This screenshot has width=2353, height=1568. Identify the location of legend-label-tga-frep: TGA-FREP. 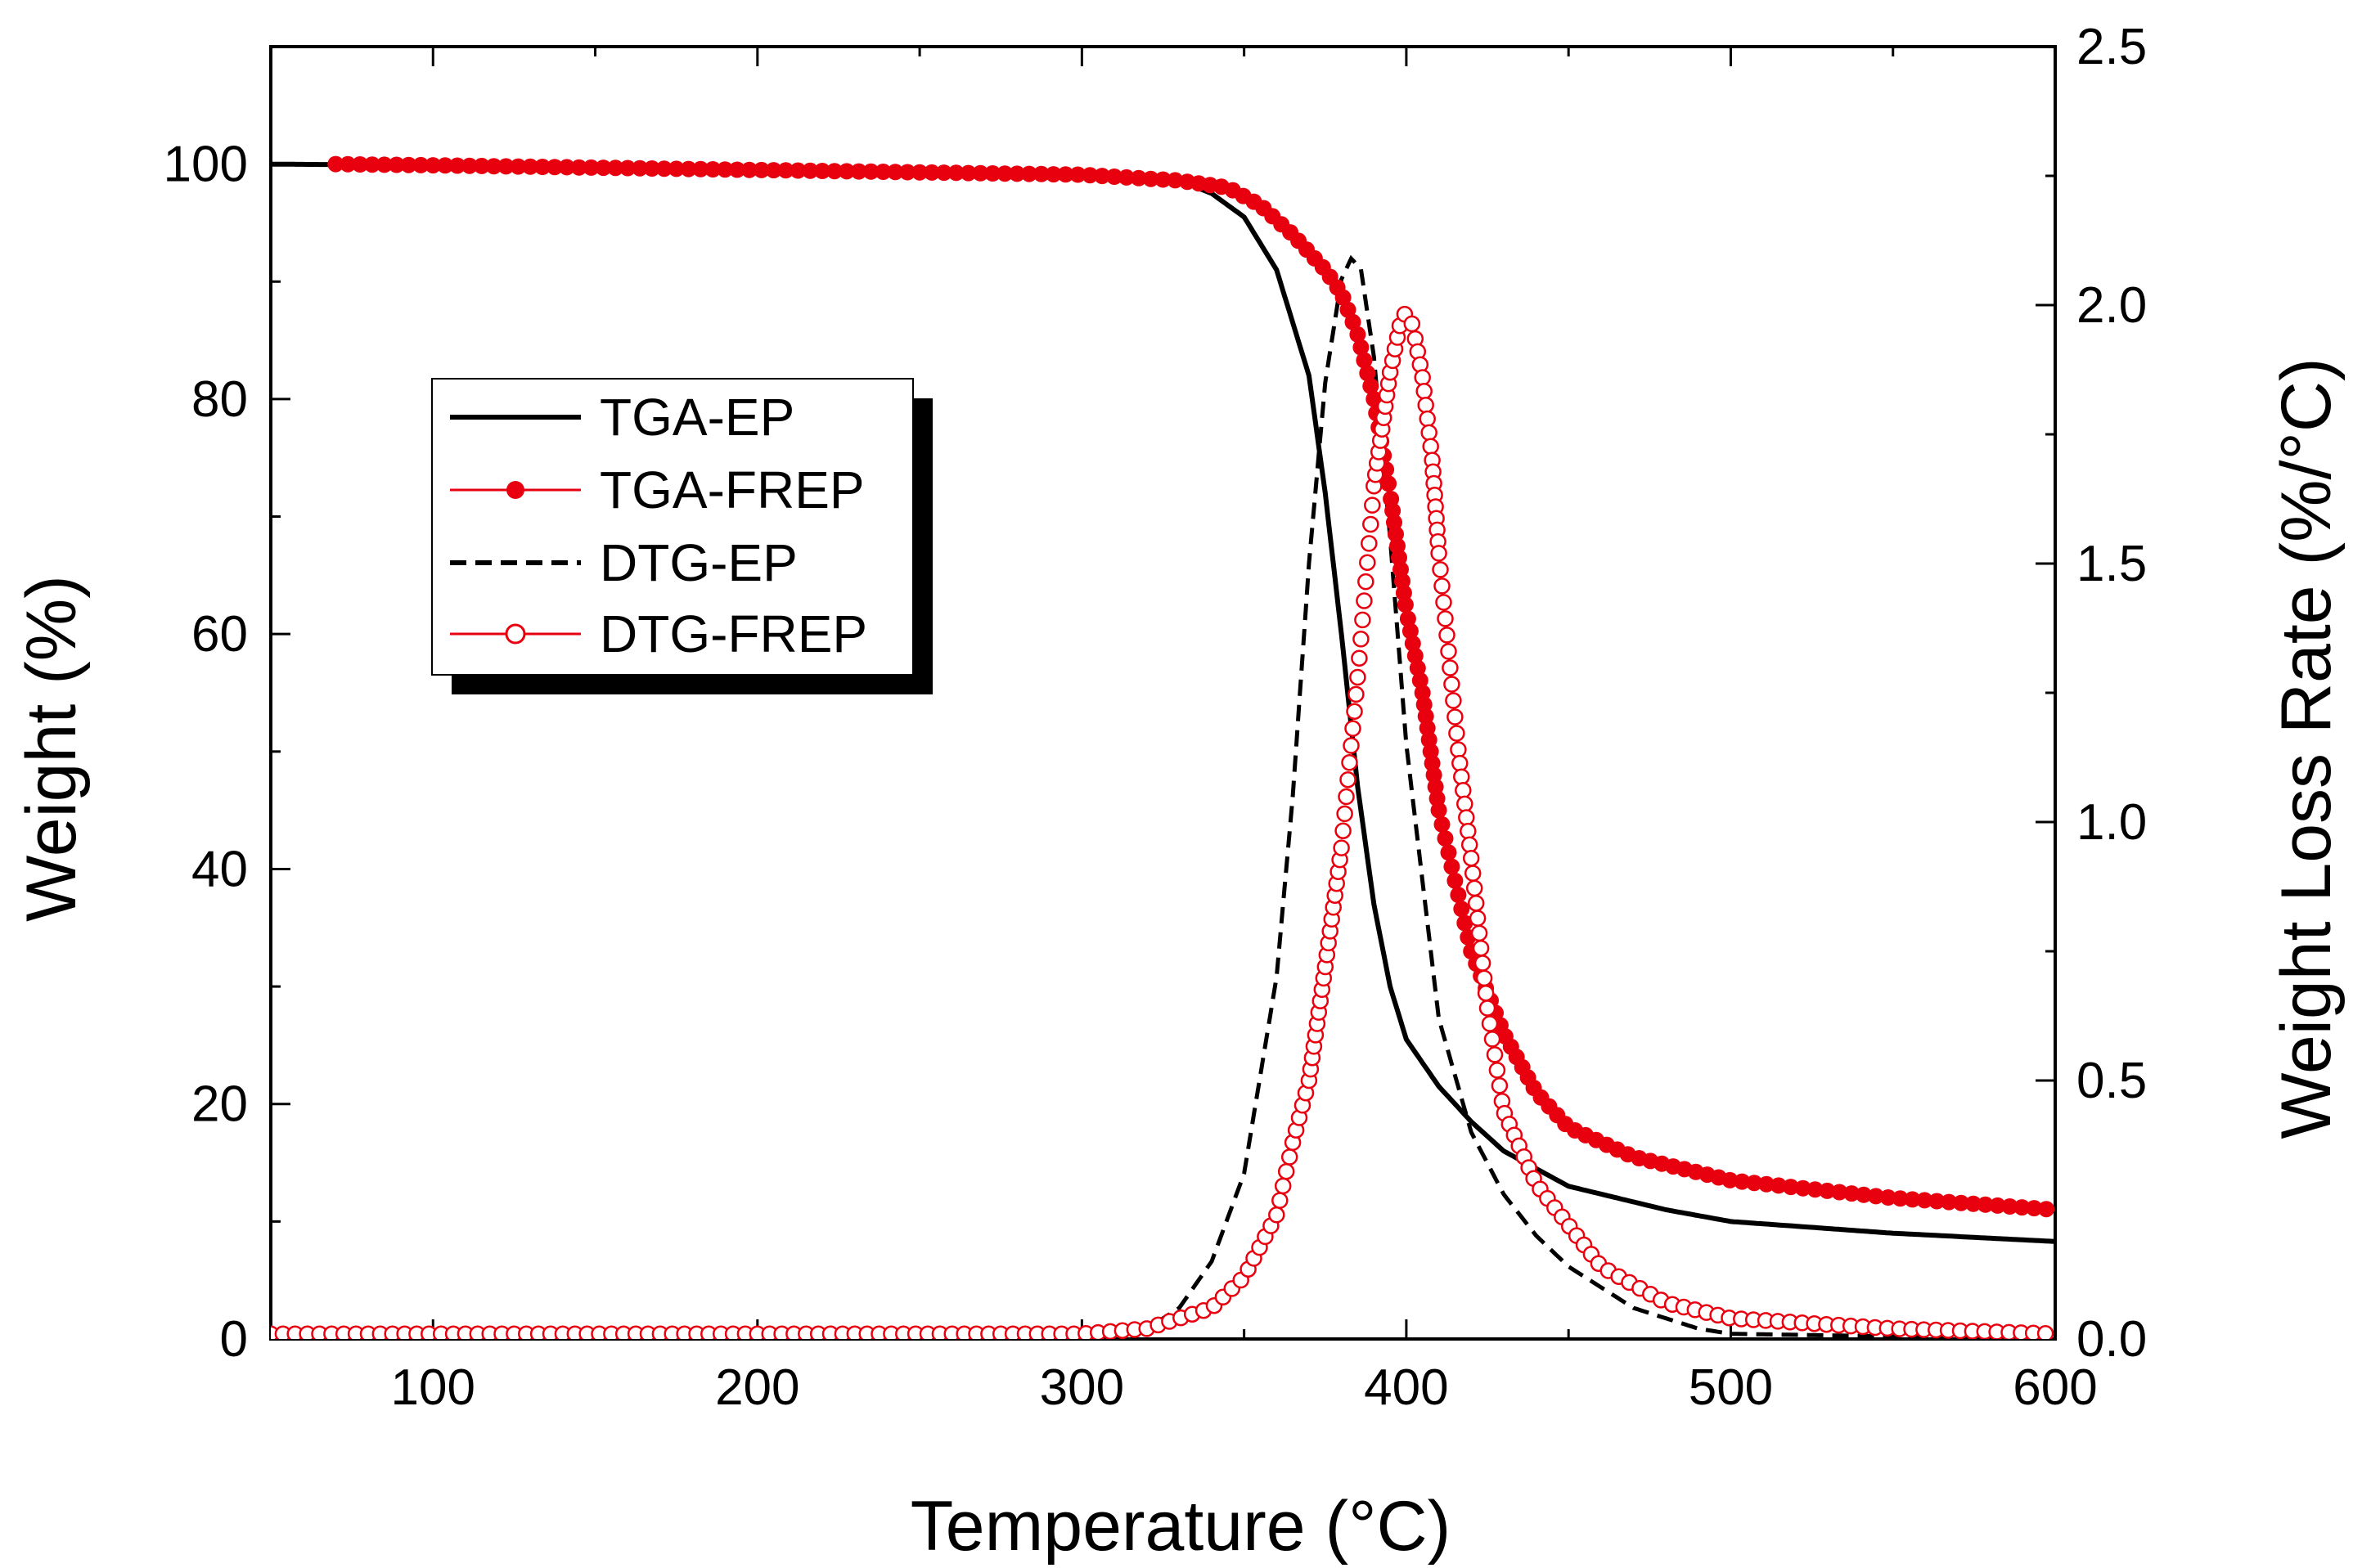
(732, 490).